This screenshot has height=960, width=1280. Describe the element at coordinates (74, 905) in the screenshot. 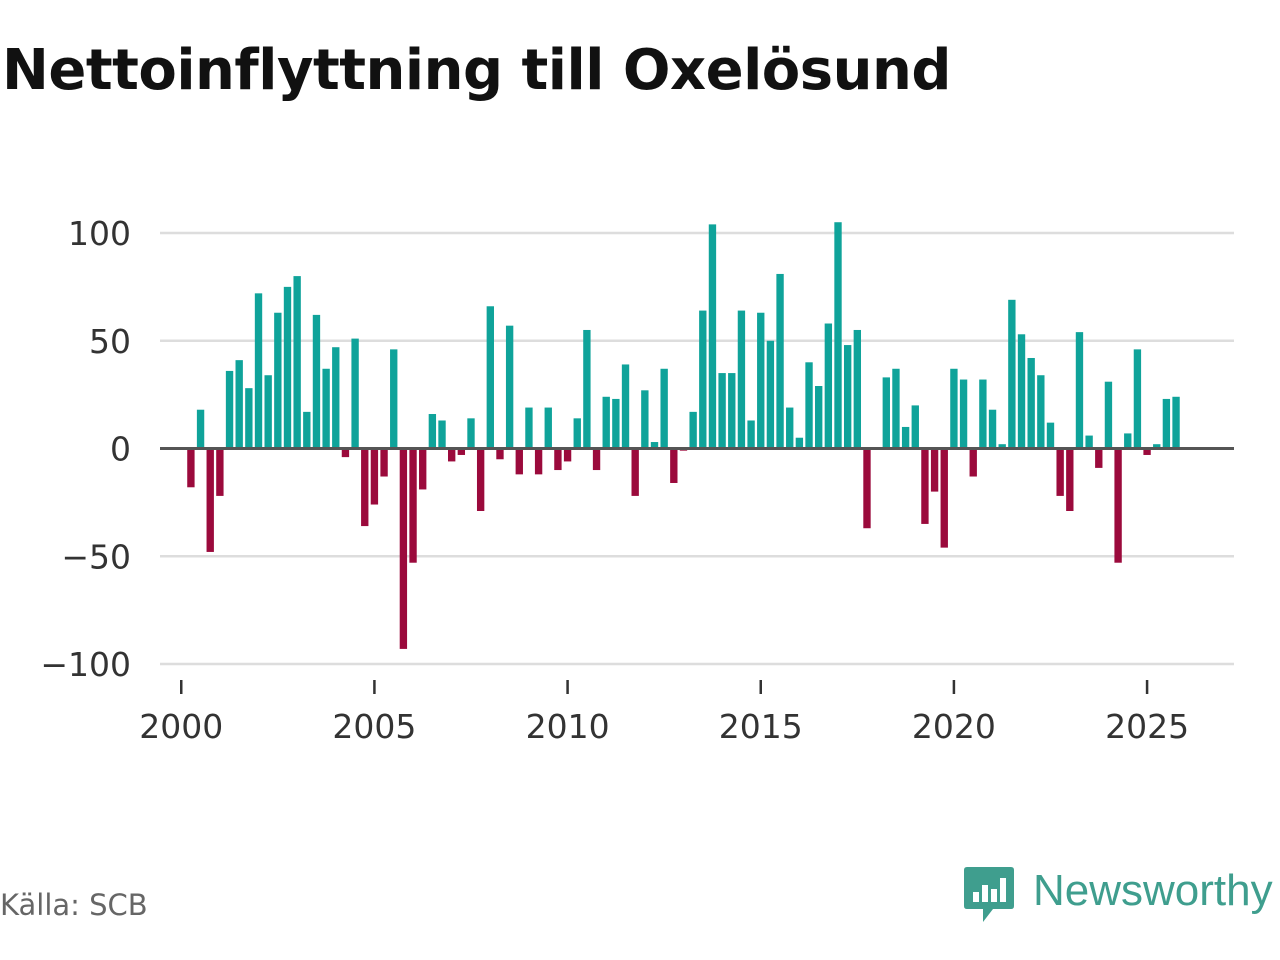

I see `source-note: Källa: SCB` at that location.